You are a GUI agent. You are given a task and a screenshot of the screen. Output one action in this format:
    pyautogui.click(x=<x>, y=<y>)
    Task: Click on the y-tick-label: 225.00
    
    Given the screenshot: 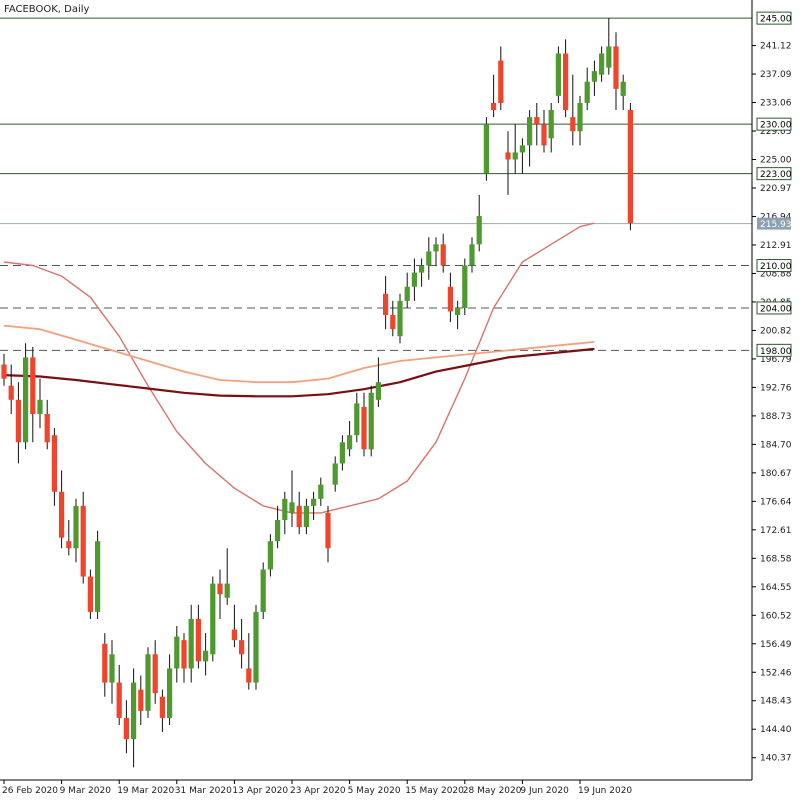 What is the action you would take?
    pyautogui.click(x=776, y=161)
    